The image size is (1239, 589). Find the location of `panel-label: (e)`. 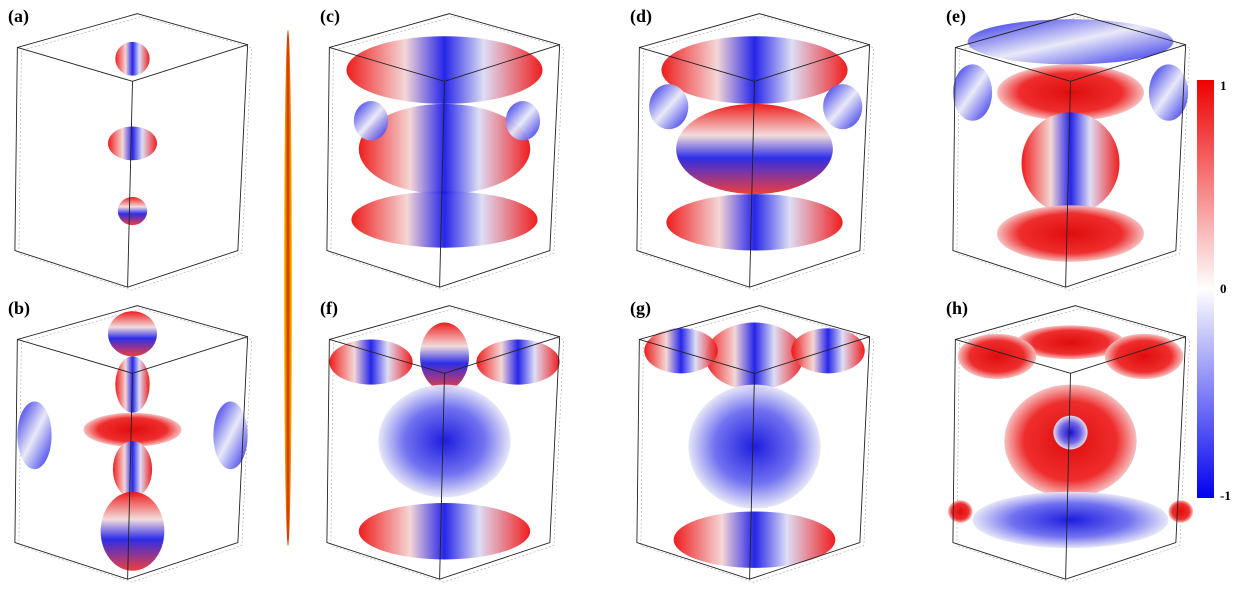

panel-label: (e) is located at coordinates (956, 16).